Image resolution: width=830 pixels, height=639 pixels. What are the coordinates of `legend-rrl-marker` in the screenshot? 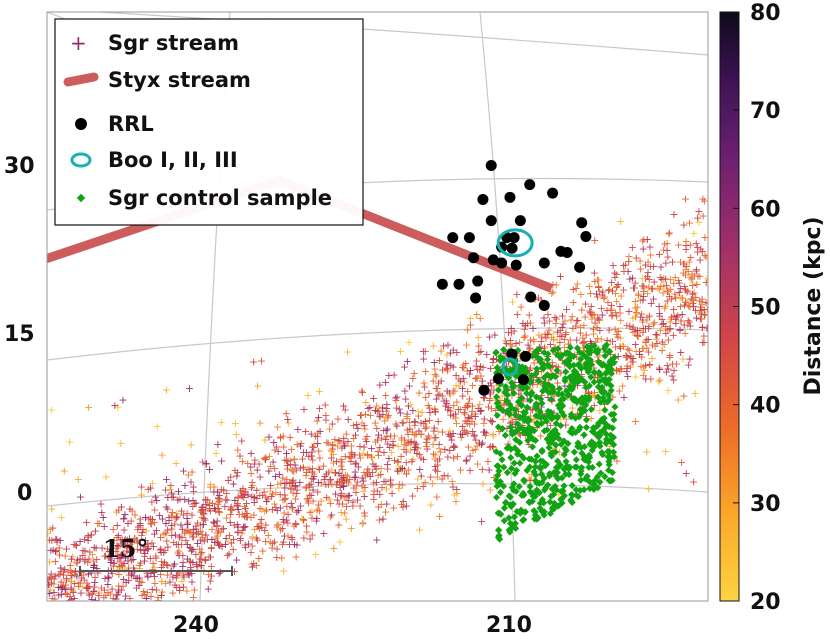 It's located at (81, 124).